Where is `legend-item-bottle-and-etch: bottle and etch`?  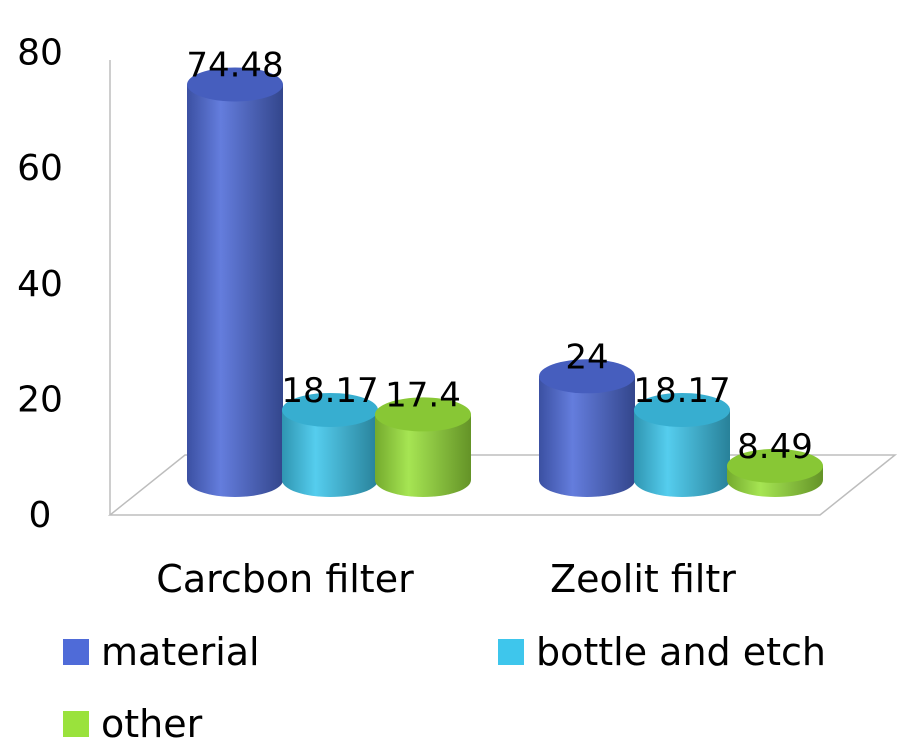 legend-item-bottle-and-etch: bottle and etch is located at coordinates (662, 652).